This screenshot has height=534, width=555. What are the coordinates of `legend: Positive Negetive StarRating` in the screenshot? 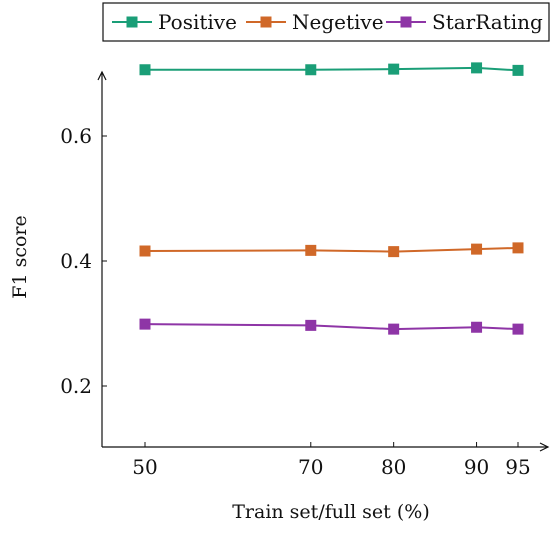 It's located at (326, 22).